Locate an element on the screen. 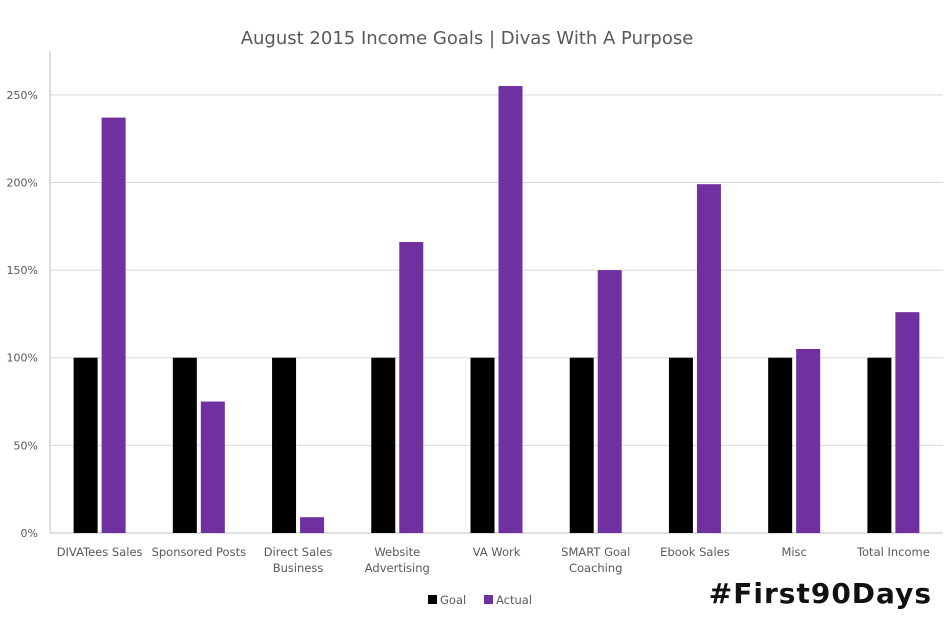  x-category-label: Business is located at coordinates (298, 568).